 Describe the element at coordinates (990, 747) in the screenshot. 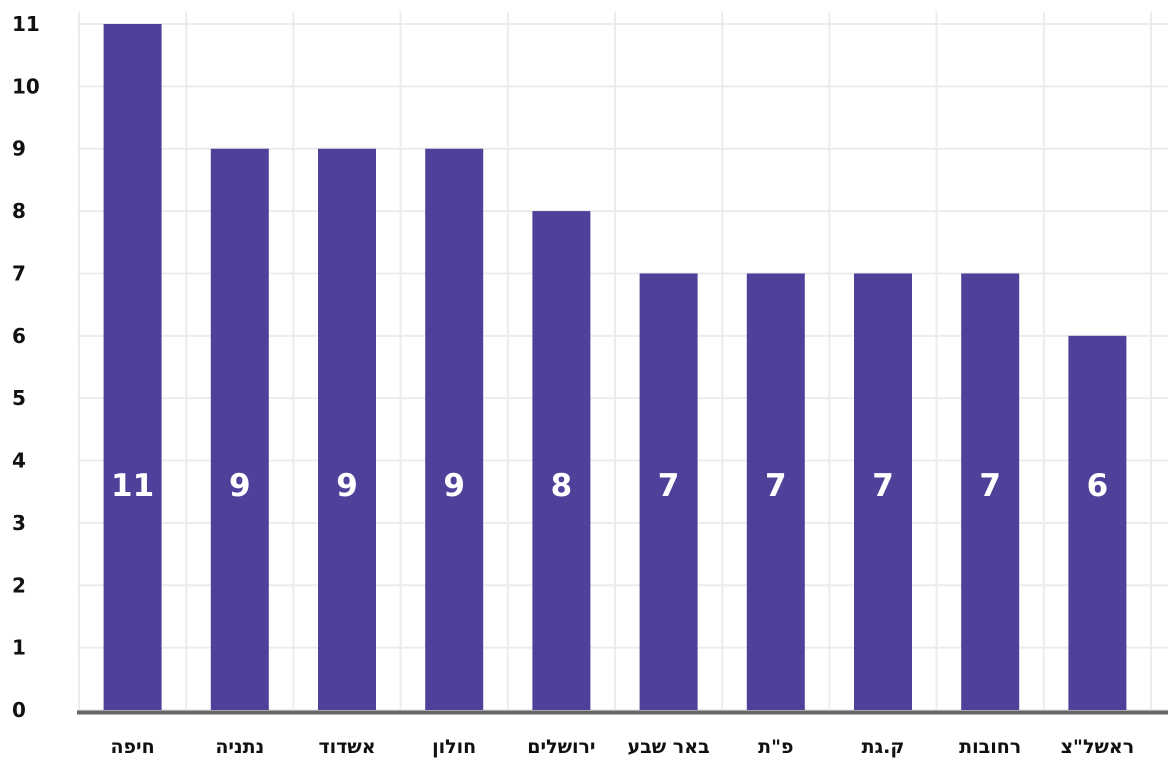

I see `x-tick-label: רחובות` at that location.